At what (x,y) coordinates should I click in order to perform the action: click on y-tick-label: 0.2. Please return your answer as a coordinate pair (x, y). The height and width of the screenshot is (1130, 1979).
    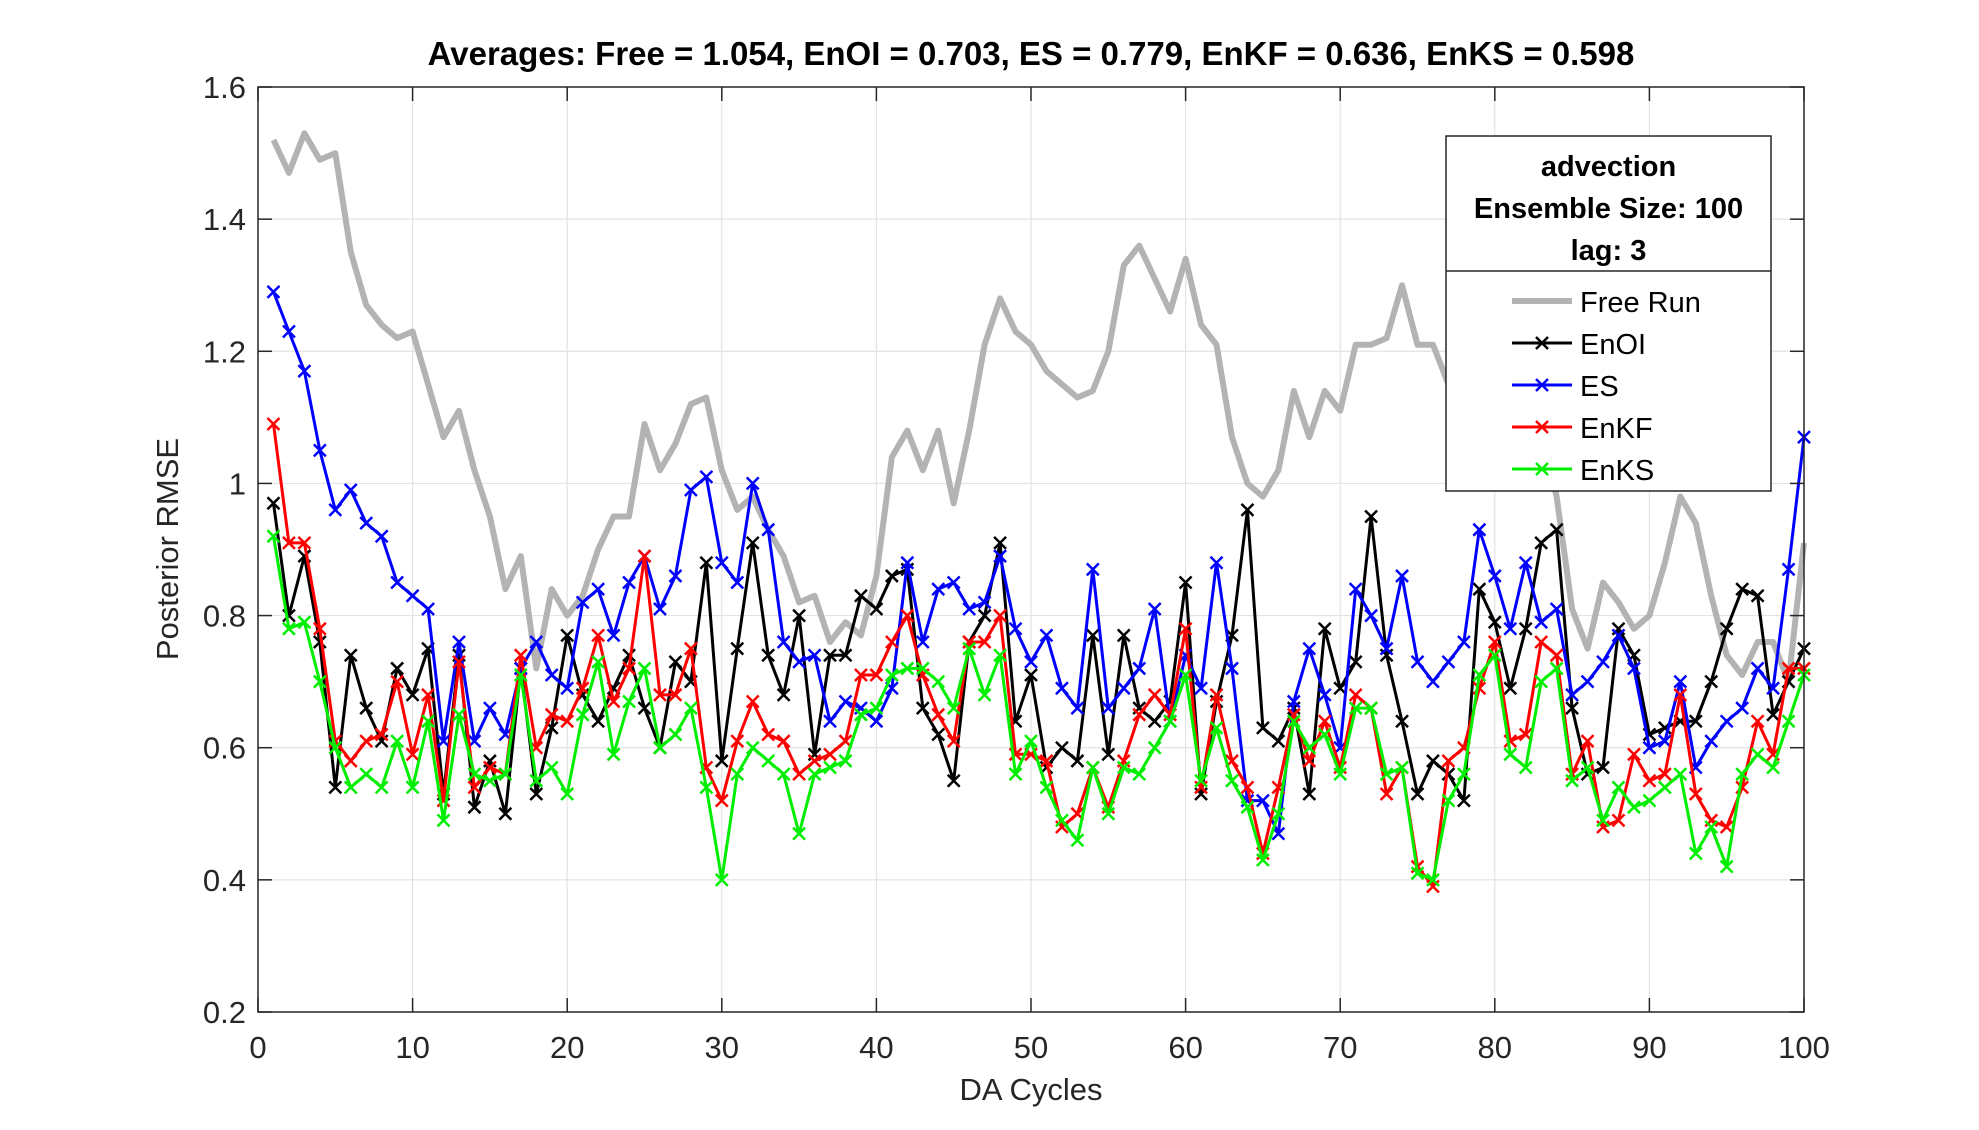
    Looking at the image, I should click on (224, 1012).